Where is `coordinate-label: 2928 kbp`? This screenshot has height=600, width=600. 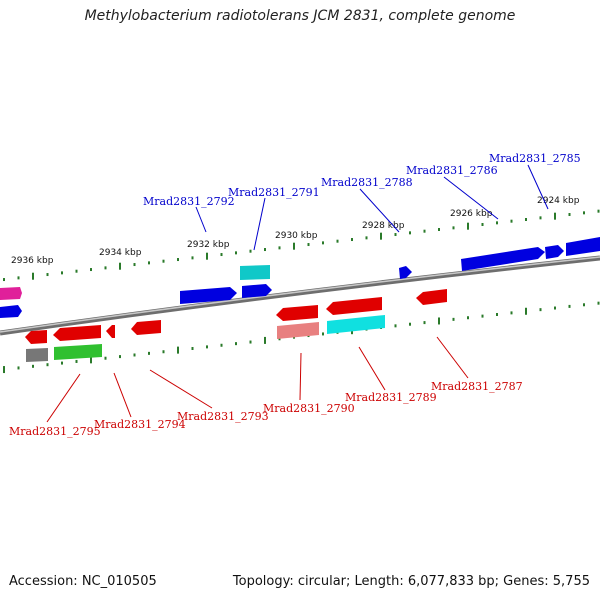
coordinate-label: 2928 kbp is located at coordinates (383, 226).